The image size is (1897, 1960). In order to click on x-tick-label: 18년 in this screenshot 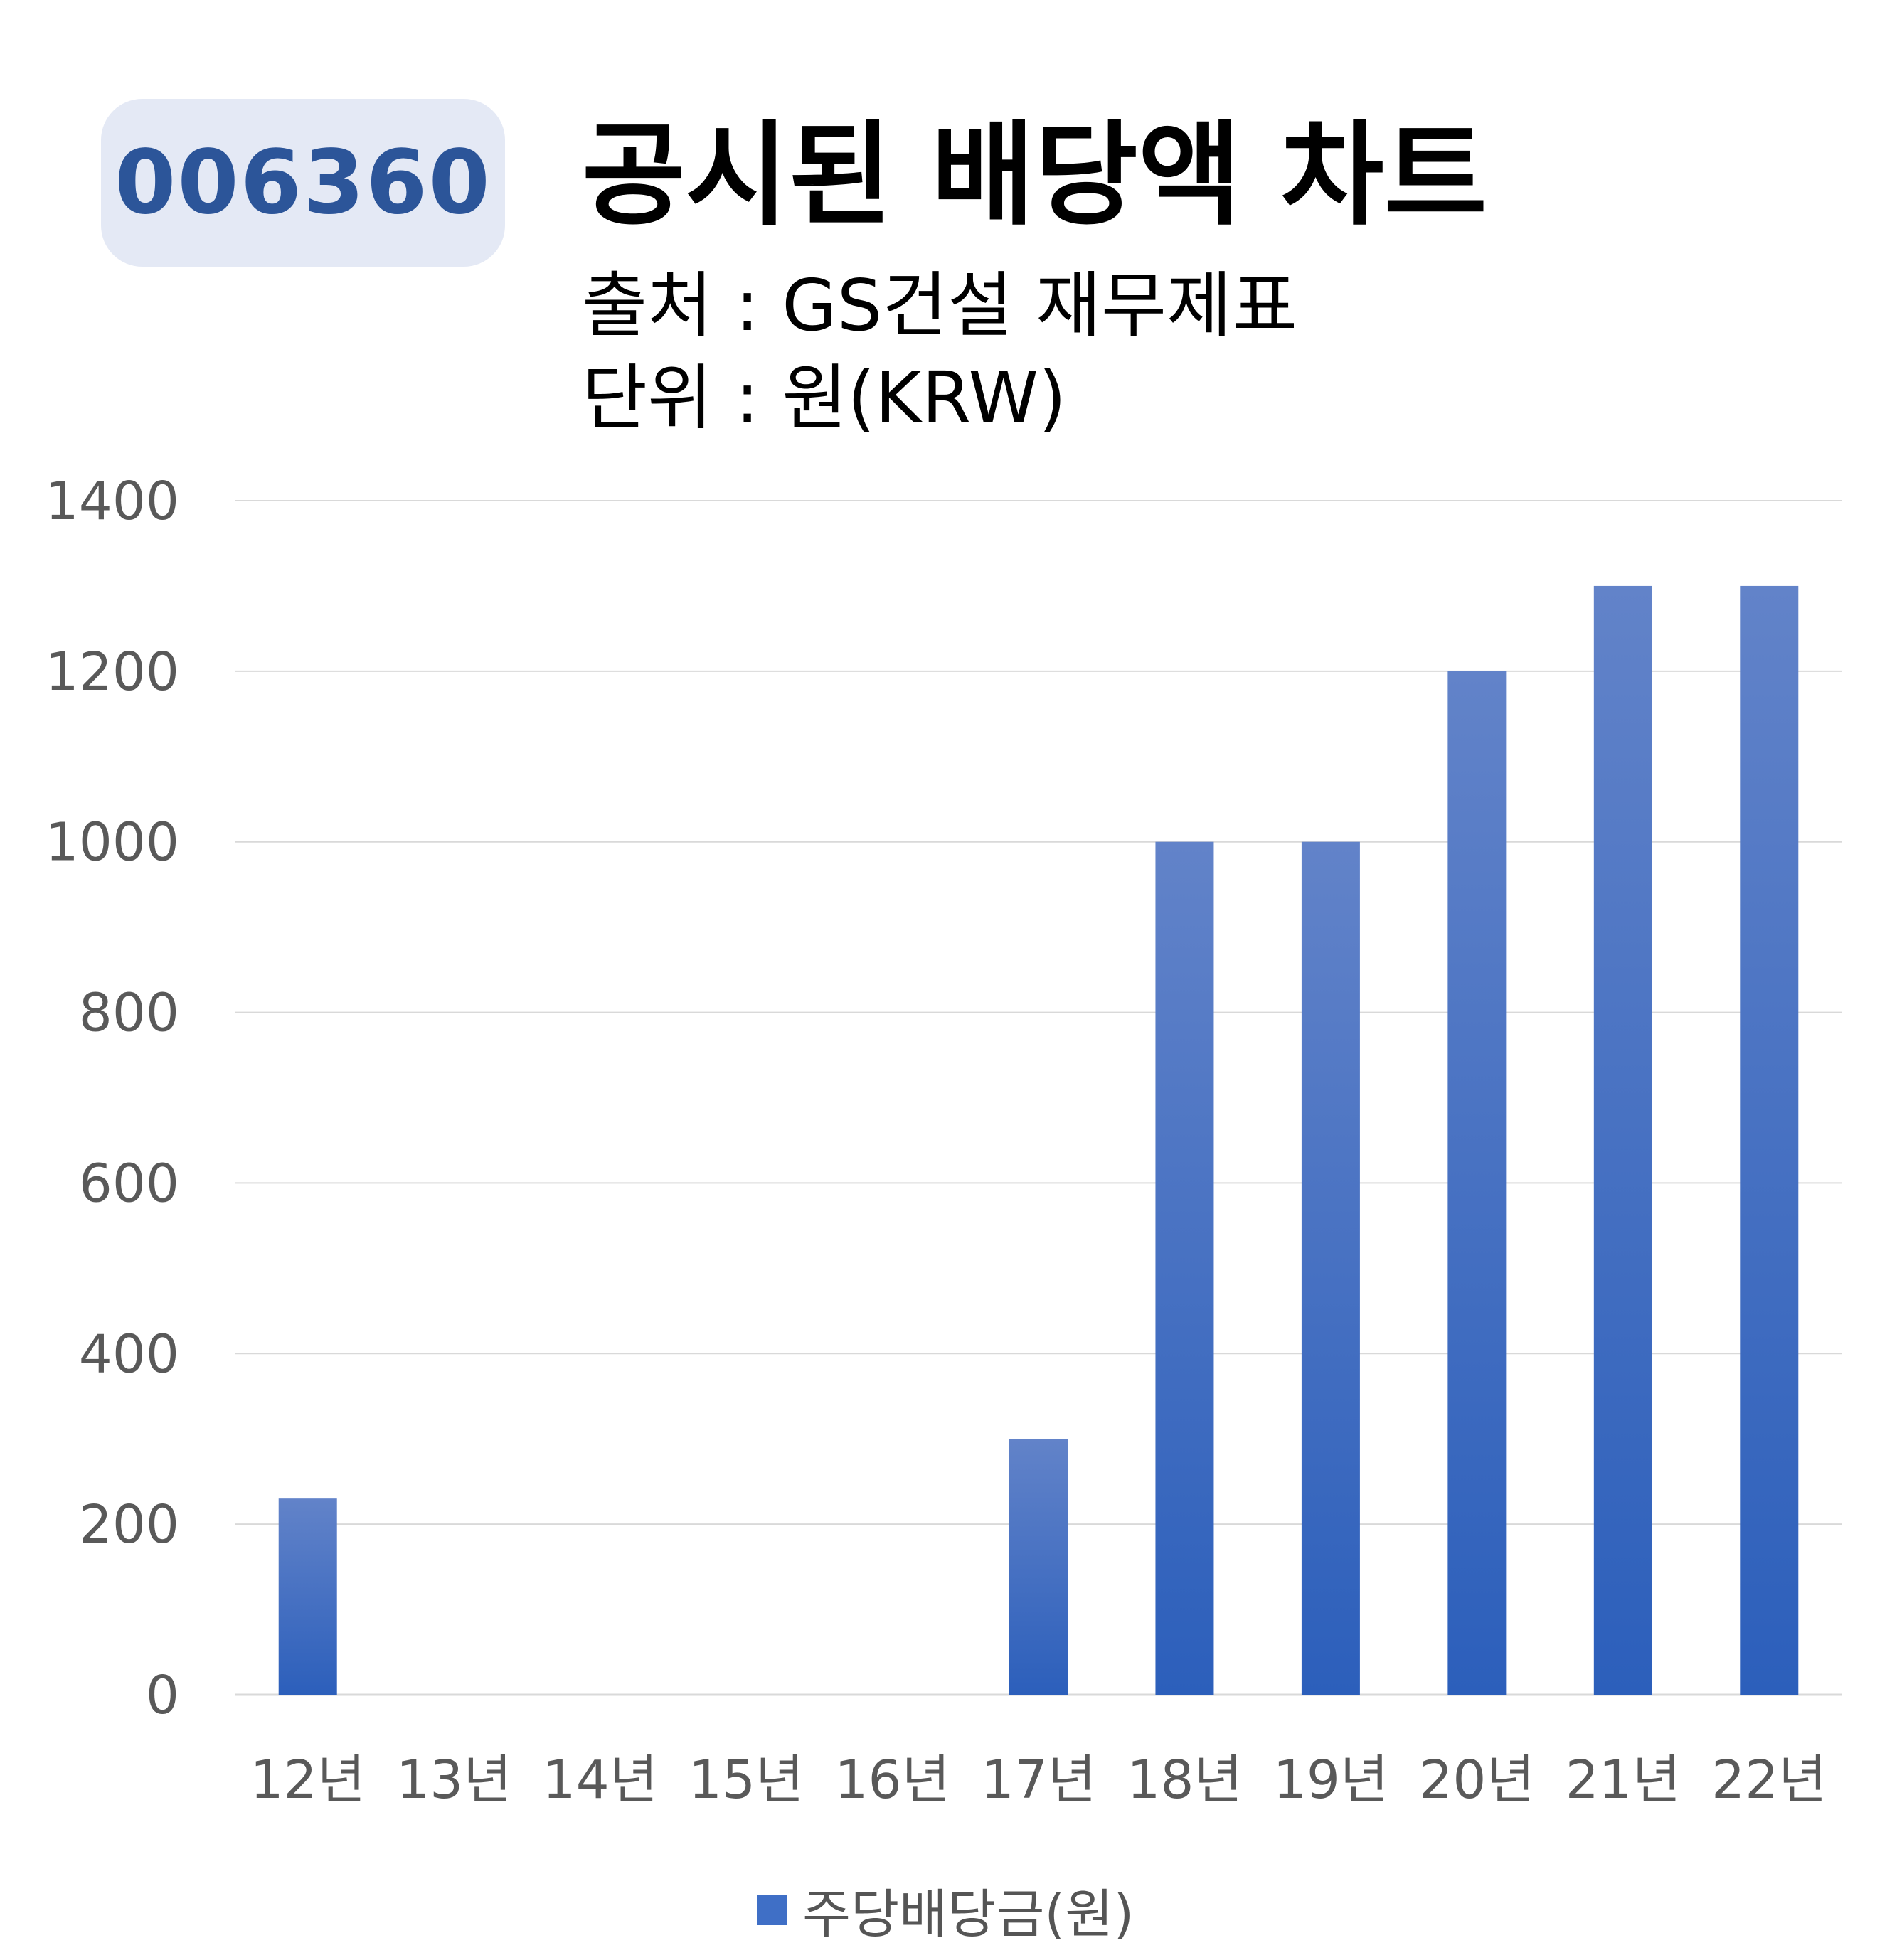, I will do `click(1185, 1780)`.